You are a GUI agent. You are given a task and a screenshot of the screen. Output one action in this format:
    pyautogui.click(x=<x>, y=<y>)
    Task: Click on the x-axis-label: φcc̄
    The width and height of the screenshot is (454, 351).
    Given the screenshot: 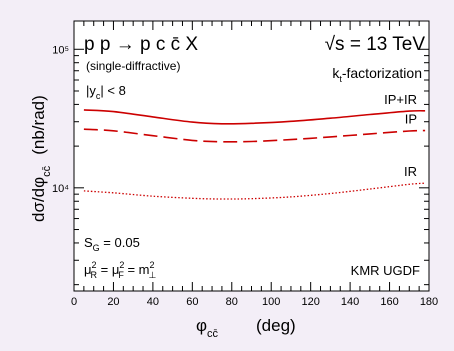 What is the action you would take?
    pyautogui.click(x=207, y=328)
    